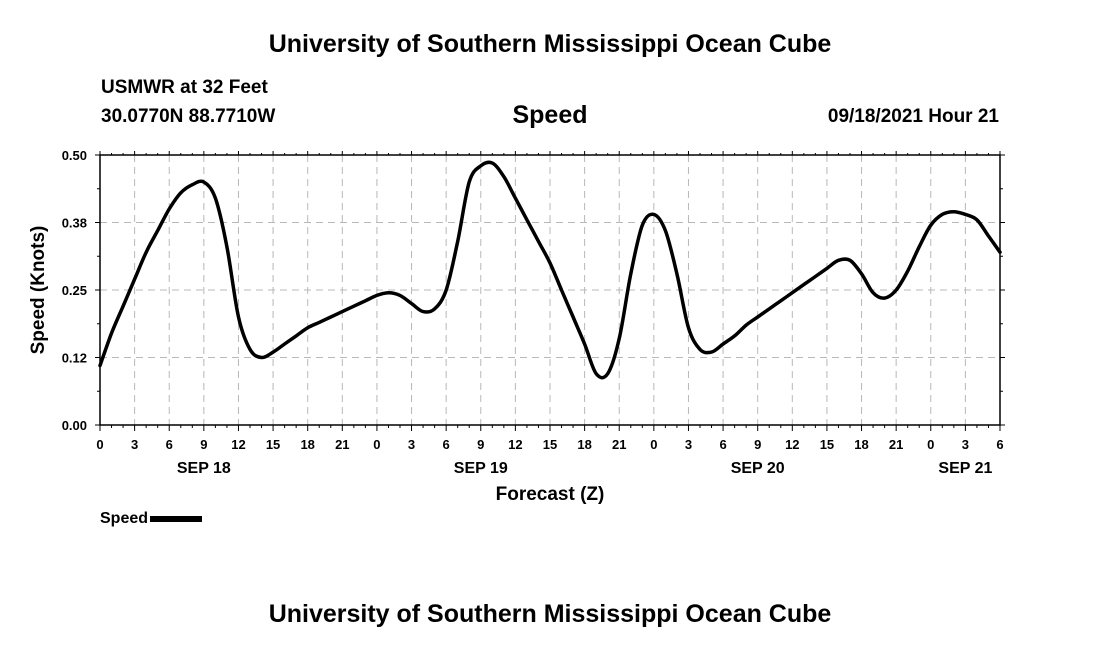  Describe the element at coordinates (188, 116) in the screenshot. I see `coordinates-label: 30.0770N 88.7710W` at that location.